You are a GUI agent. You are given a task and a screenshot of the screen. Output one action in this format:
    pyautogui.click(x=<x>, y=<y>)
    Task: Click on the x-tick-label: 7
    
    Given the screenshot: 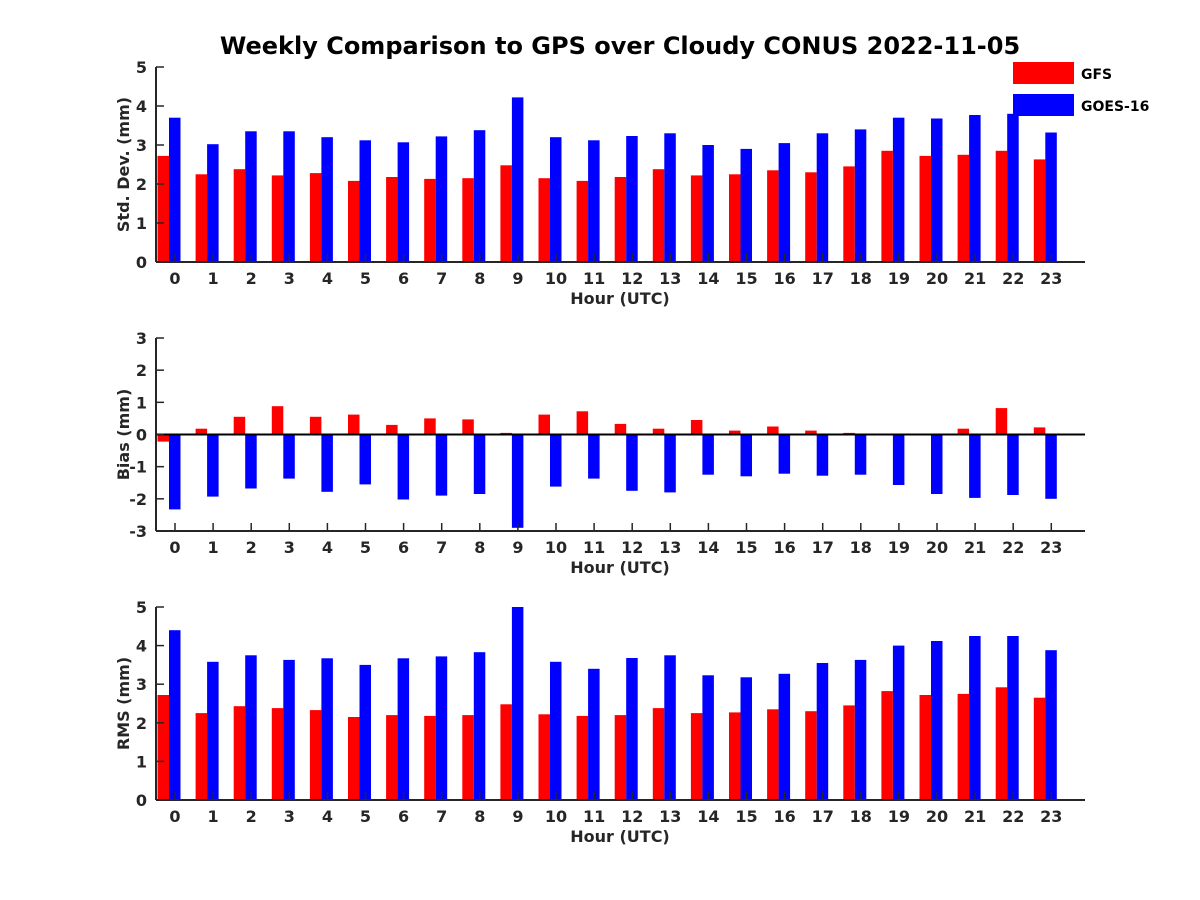 What is the action you would take?
    pyautogui.click(x=441, y=816)
    